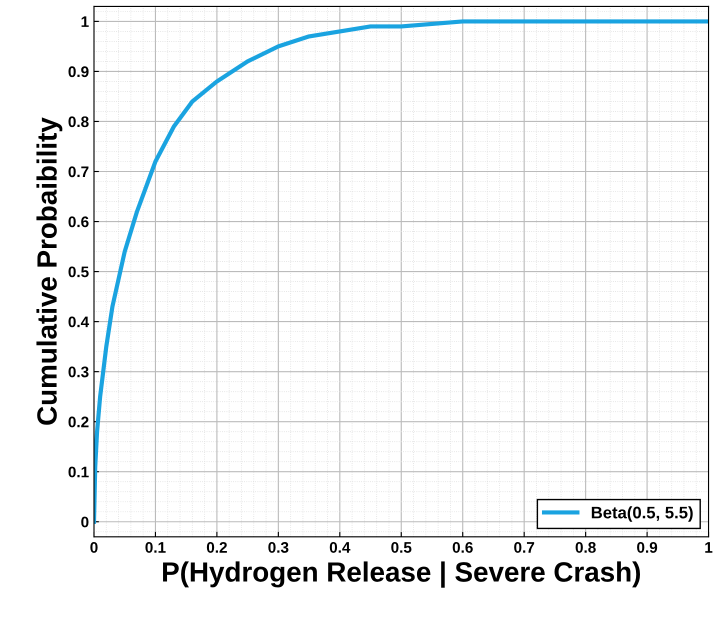 Image resolution: width=723 pixels, height=639 pixels. What do you see at coordinates (49, 271) in the screenshot?
I see `y-axis-title: Cumulative Probaibility` at bounding box center [49, 271].